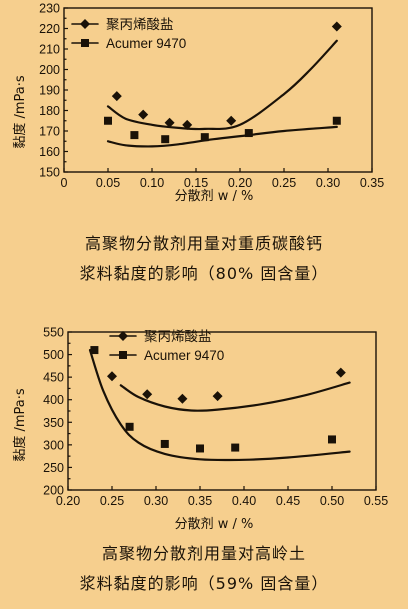 The height and width of the screenshot is (609, 408). I want to click on y-tick-label: 230, so click(49, 9).